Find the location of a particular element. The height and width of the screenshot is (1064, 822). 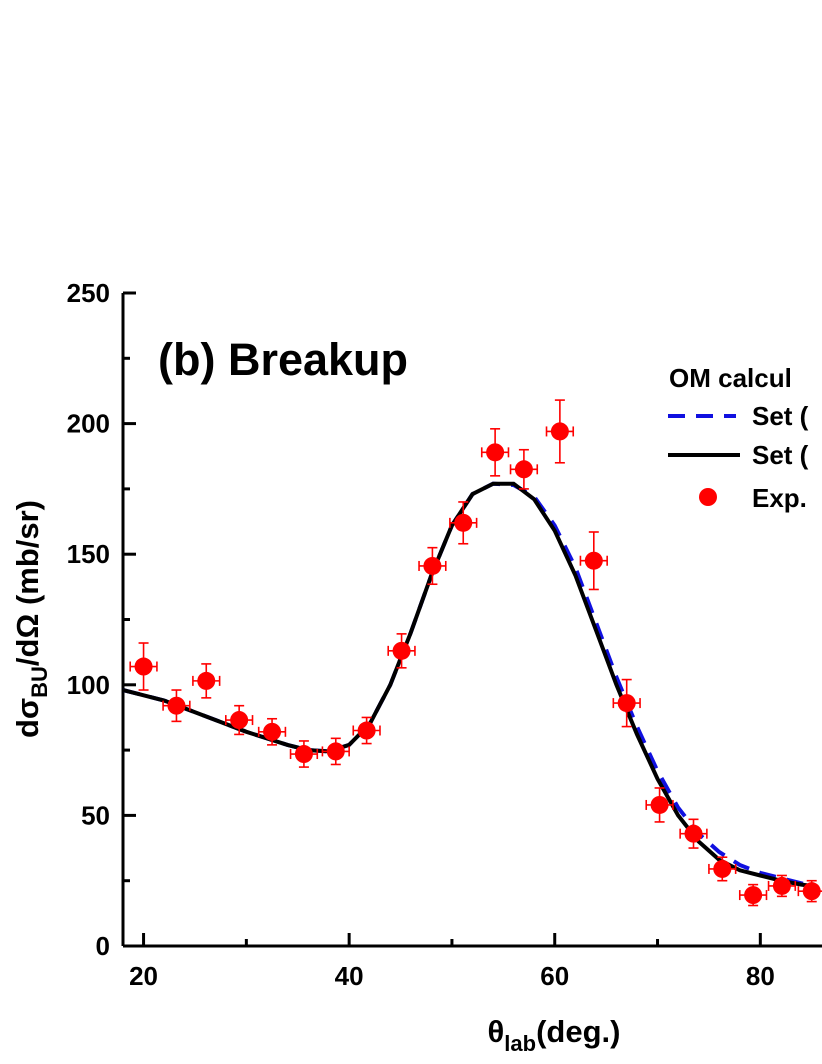

x-tick-label: 80 is located at coordinates (760, 976).